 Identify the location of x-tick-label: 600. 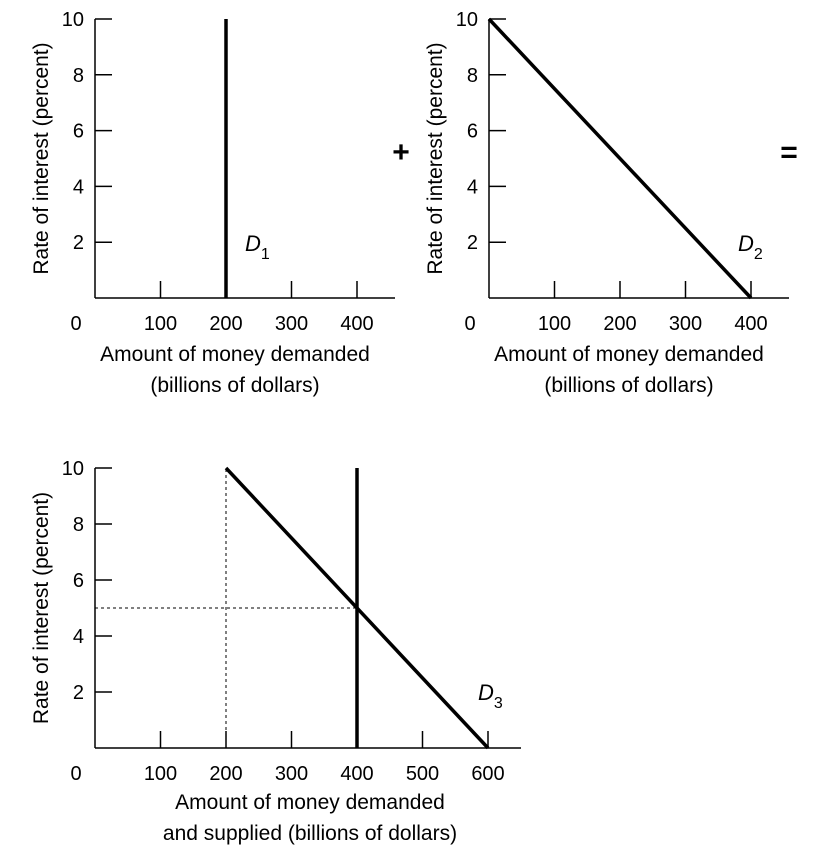
(487, 774).